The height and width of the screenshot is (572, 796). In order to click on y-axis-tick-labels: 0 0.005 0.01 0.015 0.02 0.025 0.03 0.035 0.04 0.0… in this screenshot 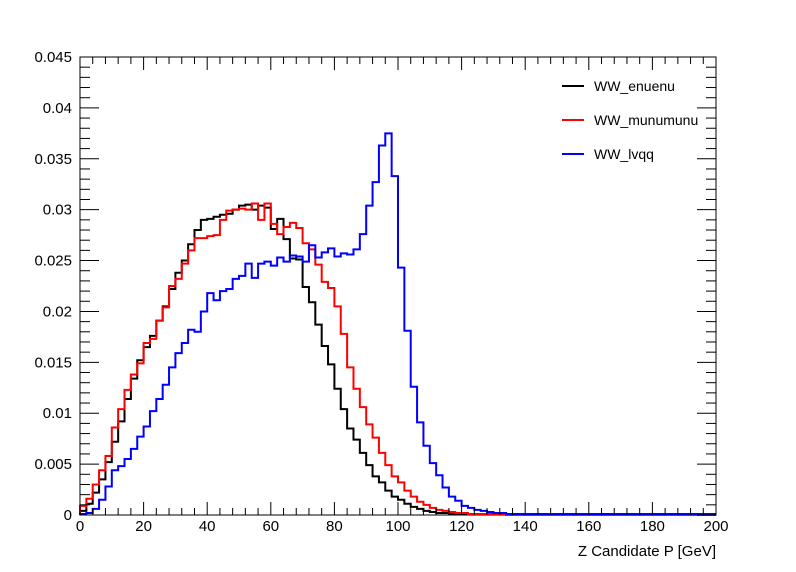, I will do `click(53, 286)`.